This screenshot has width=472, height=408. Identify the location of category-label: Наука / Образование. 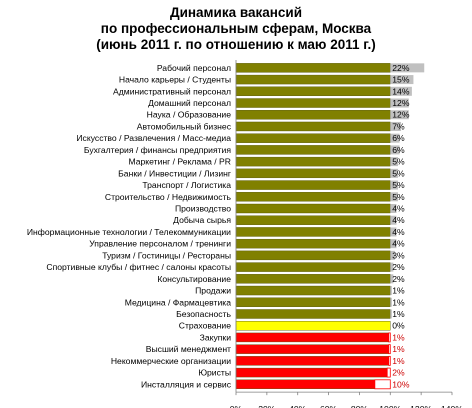
(189, 115).